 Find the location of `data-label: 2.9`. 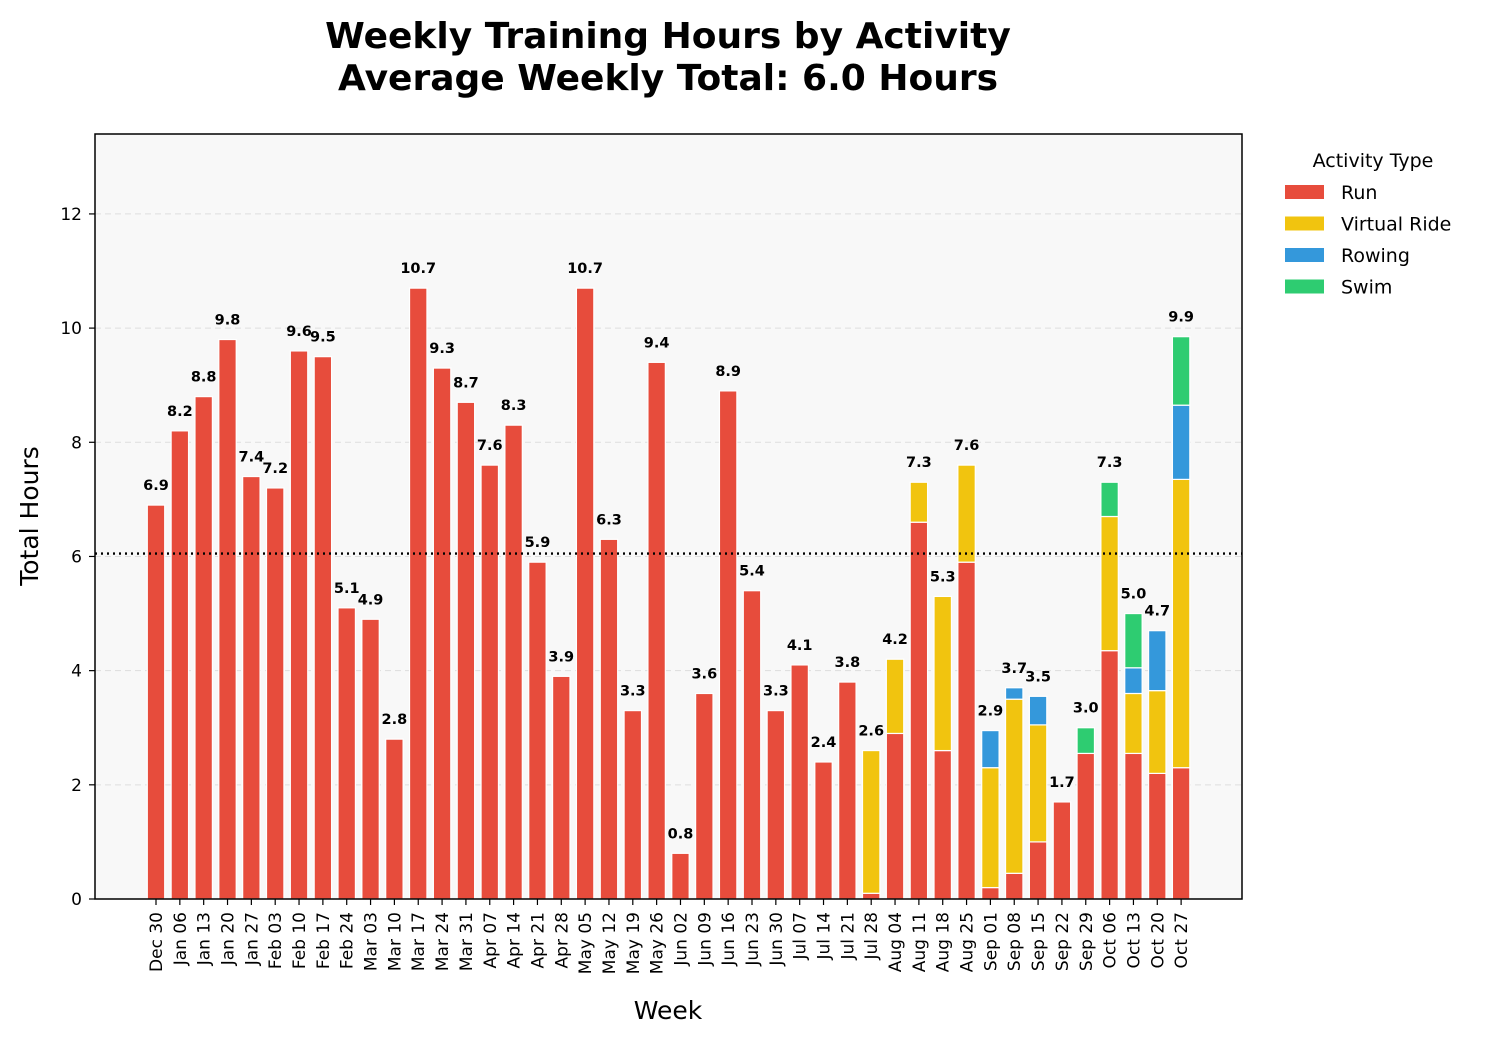

data-label: 2.9 is located at coordinates (991, 712).